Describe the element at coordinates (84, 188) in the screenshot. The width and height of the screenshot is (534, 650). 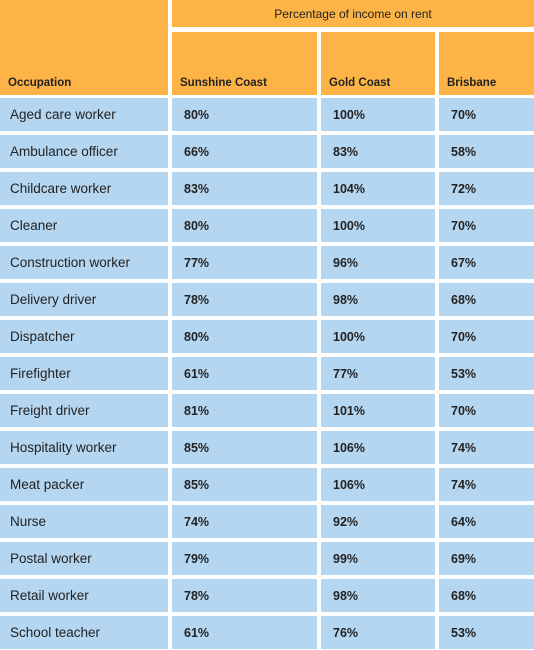
I see `cell-occupation: Childcare worker` at that location.